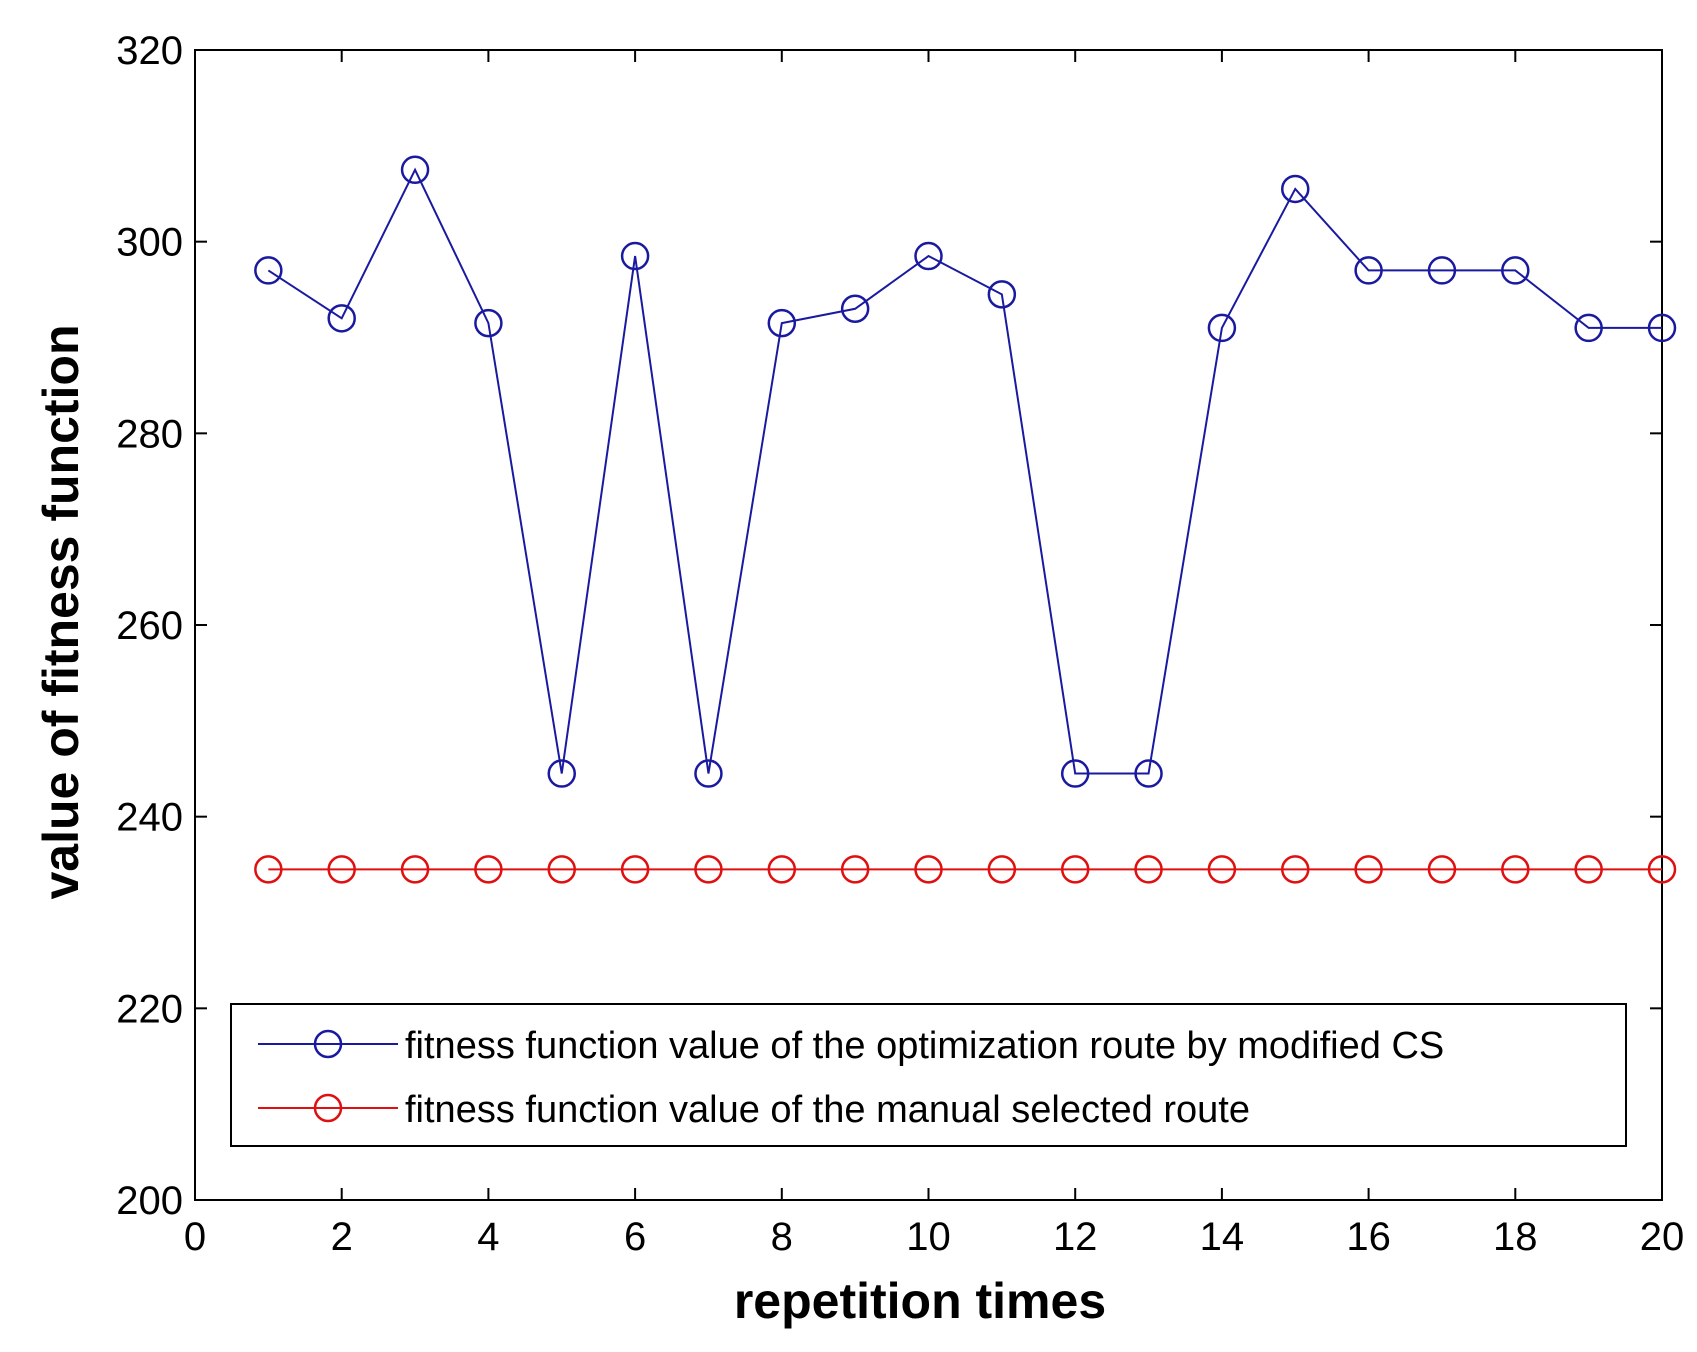  I want to click on y-tick-label: 320, so click(149, 51).